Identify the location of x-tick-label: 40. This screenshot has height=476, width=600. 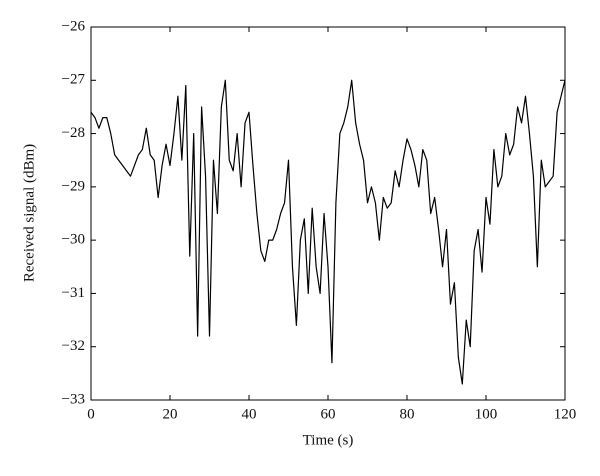
(249, 414).